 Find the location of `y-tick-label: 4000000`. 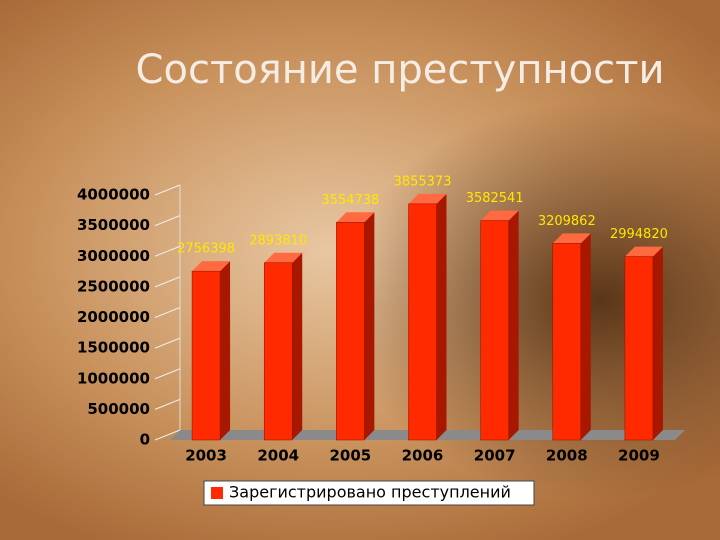

y-tick-label: 4000000 is located at coordinates (113, 195).